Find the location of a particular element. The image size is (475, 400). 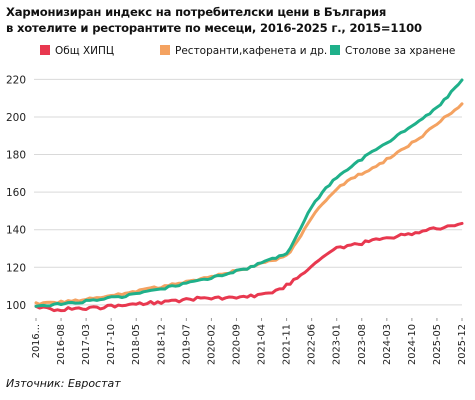

x-tick-label: 2025-12 is located at coordinates (462, 344).